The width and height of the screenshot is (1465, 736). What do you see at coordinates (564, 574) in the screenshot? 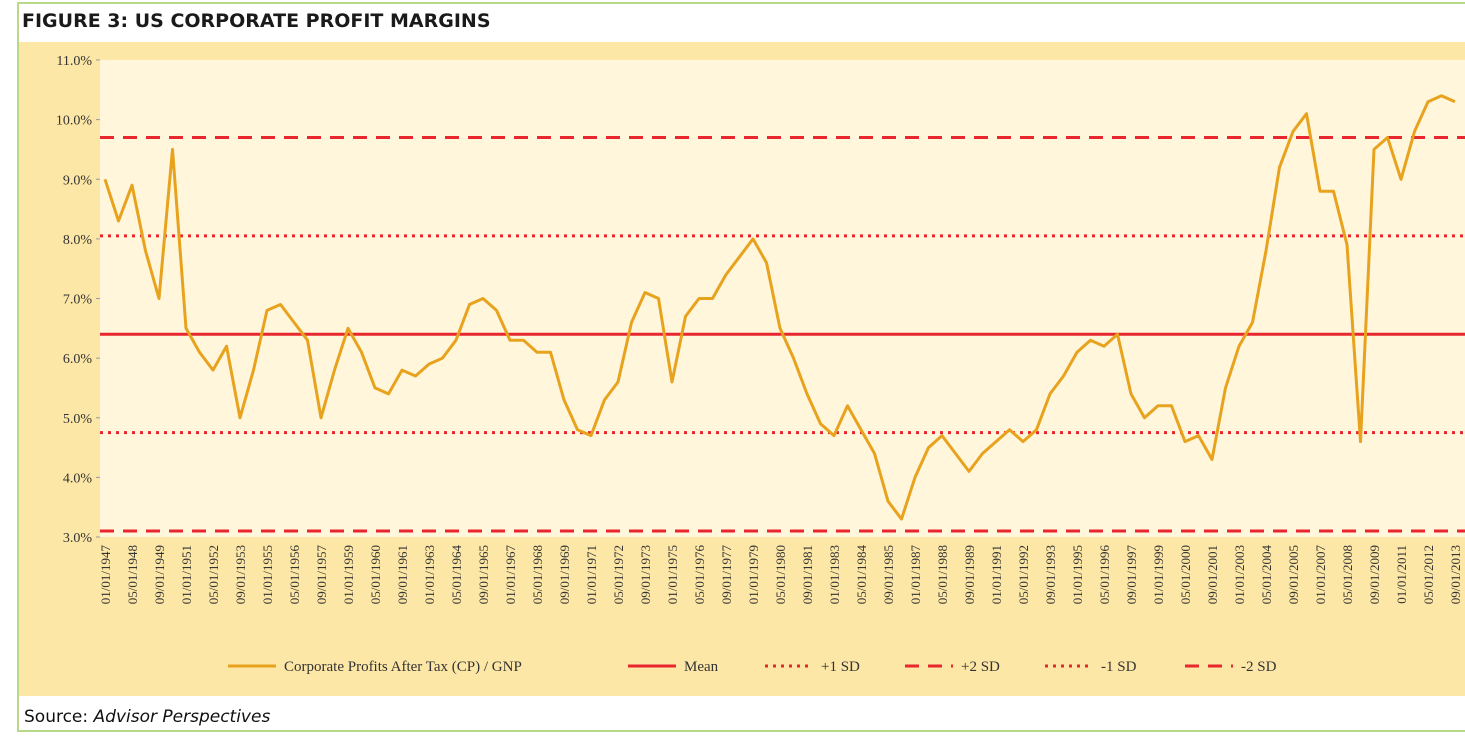
I see `x-tick-label: 09/01/1969` at bounding box center [564, 574].